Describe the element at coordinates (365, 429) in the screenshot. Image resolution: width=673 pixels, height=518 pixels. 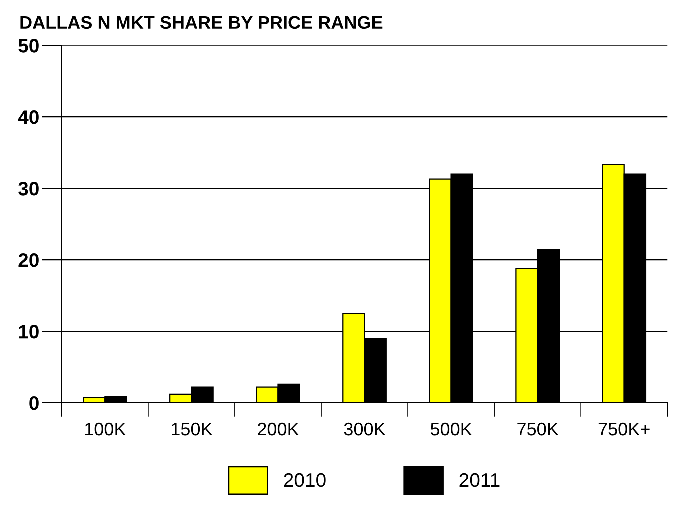
I see `x-tick-label: 300K` at that location.